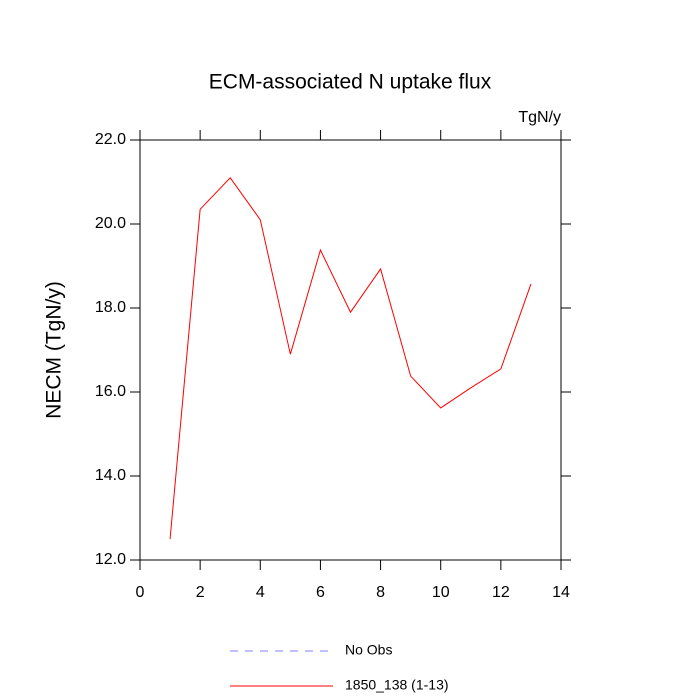 This screenshot has height=700, width=700. Describe the element at coordinates (110, 223) in the screenshot. I see `y-tick-label: 20.0` at that location.